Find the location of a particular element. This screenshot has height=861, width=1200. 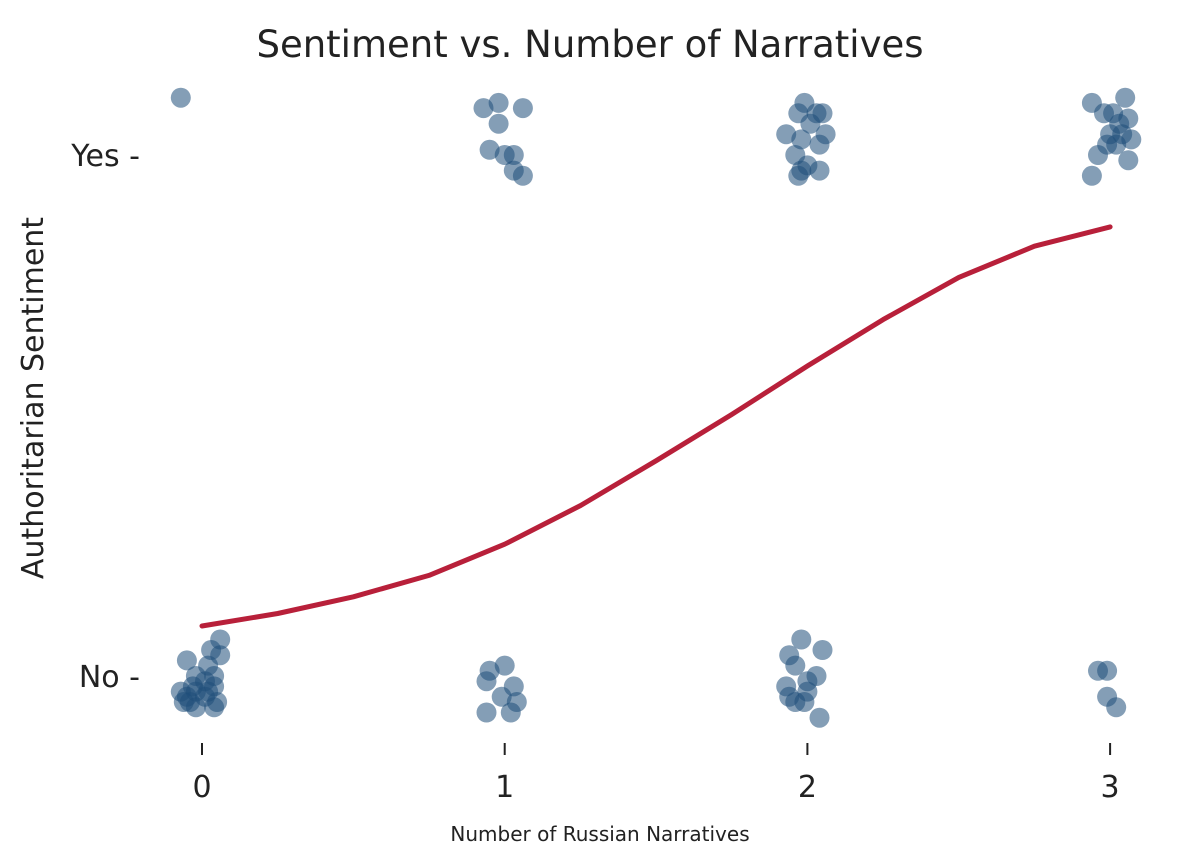

y-tick-label: Yes - is located at coordinates (105, 156).